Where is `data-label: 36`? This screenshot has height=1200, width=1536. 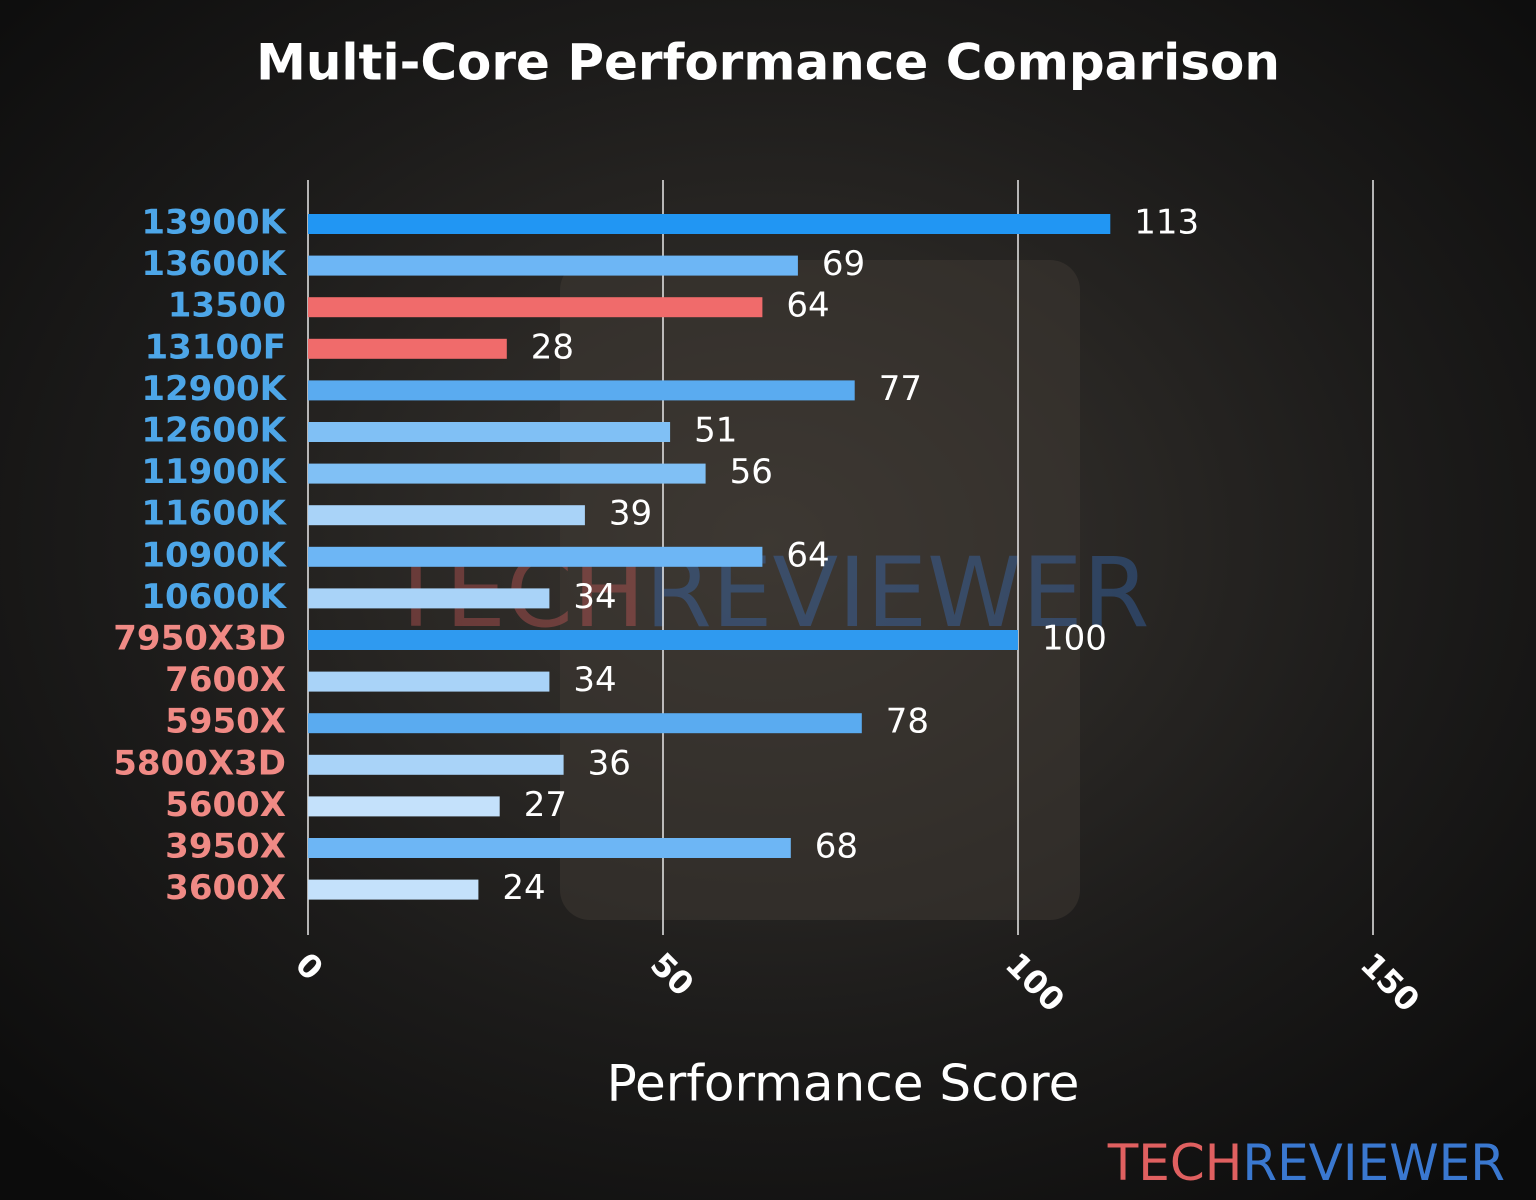
data-label: 36 is located at coordinates (609, 763).